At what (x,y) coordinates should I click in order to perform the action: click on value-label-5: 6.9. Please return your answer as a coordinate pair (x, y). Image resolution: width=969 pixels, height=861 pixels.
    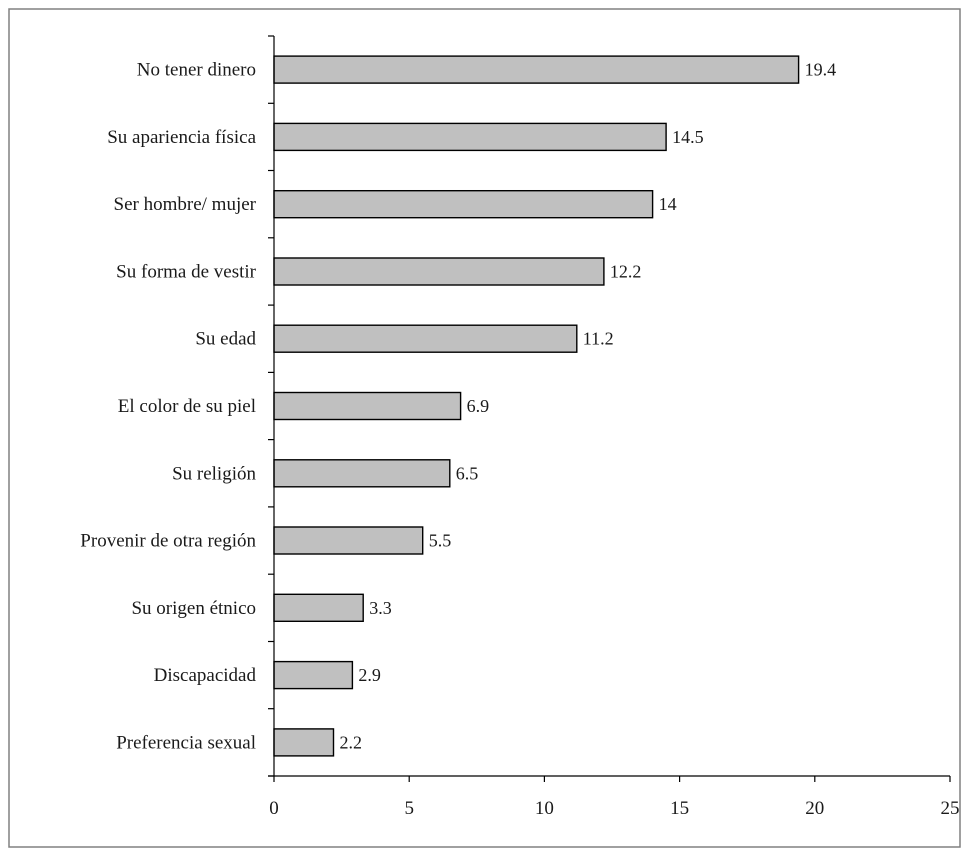
    Looking at the image, I should click on (478, 406).